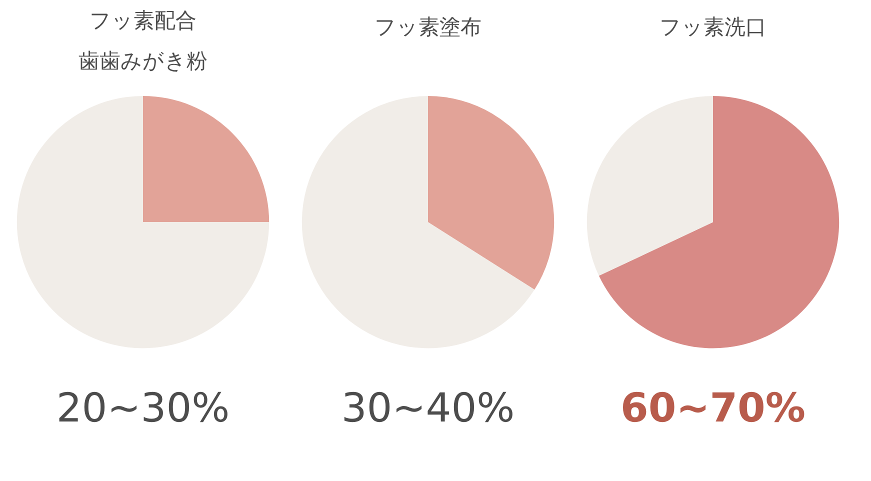 This screenshot has height=481, width=871. What do you see at coordinates (713, 26) in the screenshot?
I see `chart-title: フッ素洗口` at bounding box center [713, 26].